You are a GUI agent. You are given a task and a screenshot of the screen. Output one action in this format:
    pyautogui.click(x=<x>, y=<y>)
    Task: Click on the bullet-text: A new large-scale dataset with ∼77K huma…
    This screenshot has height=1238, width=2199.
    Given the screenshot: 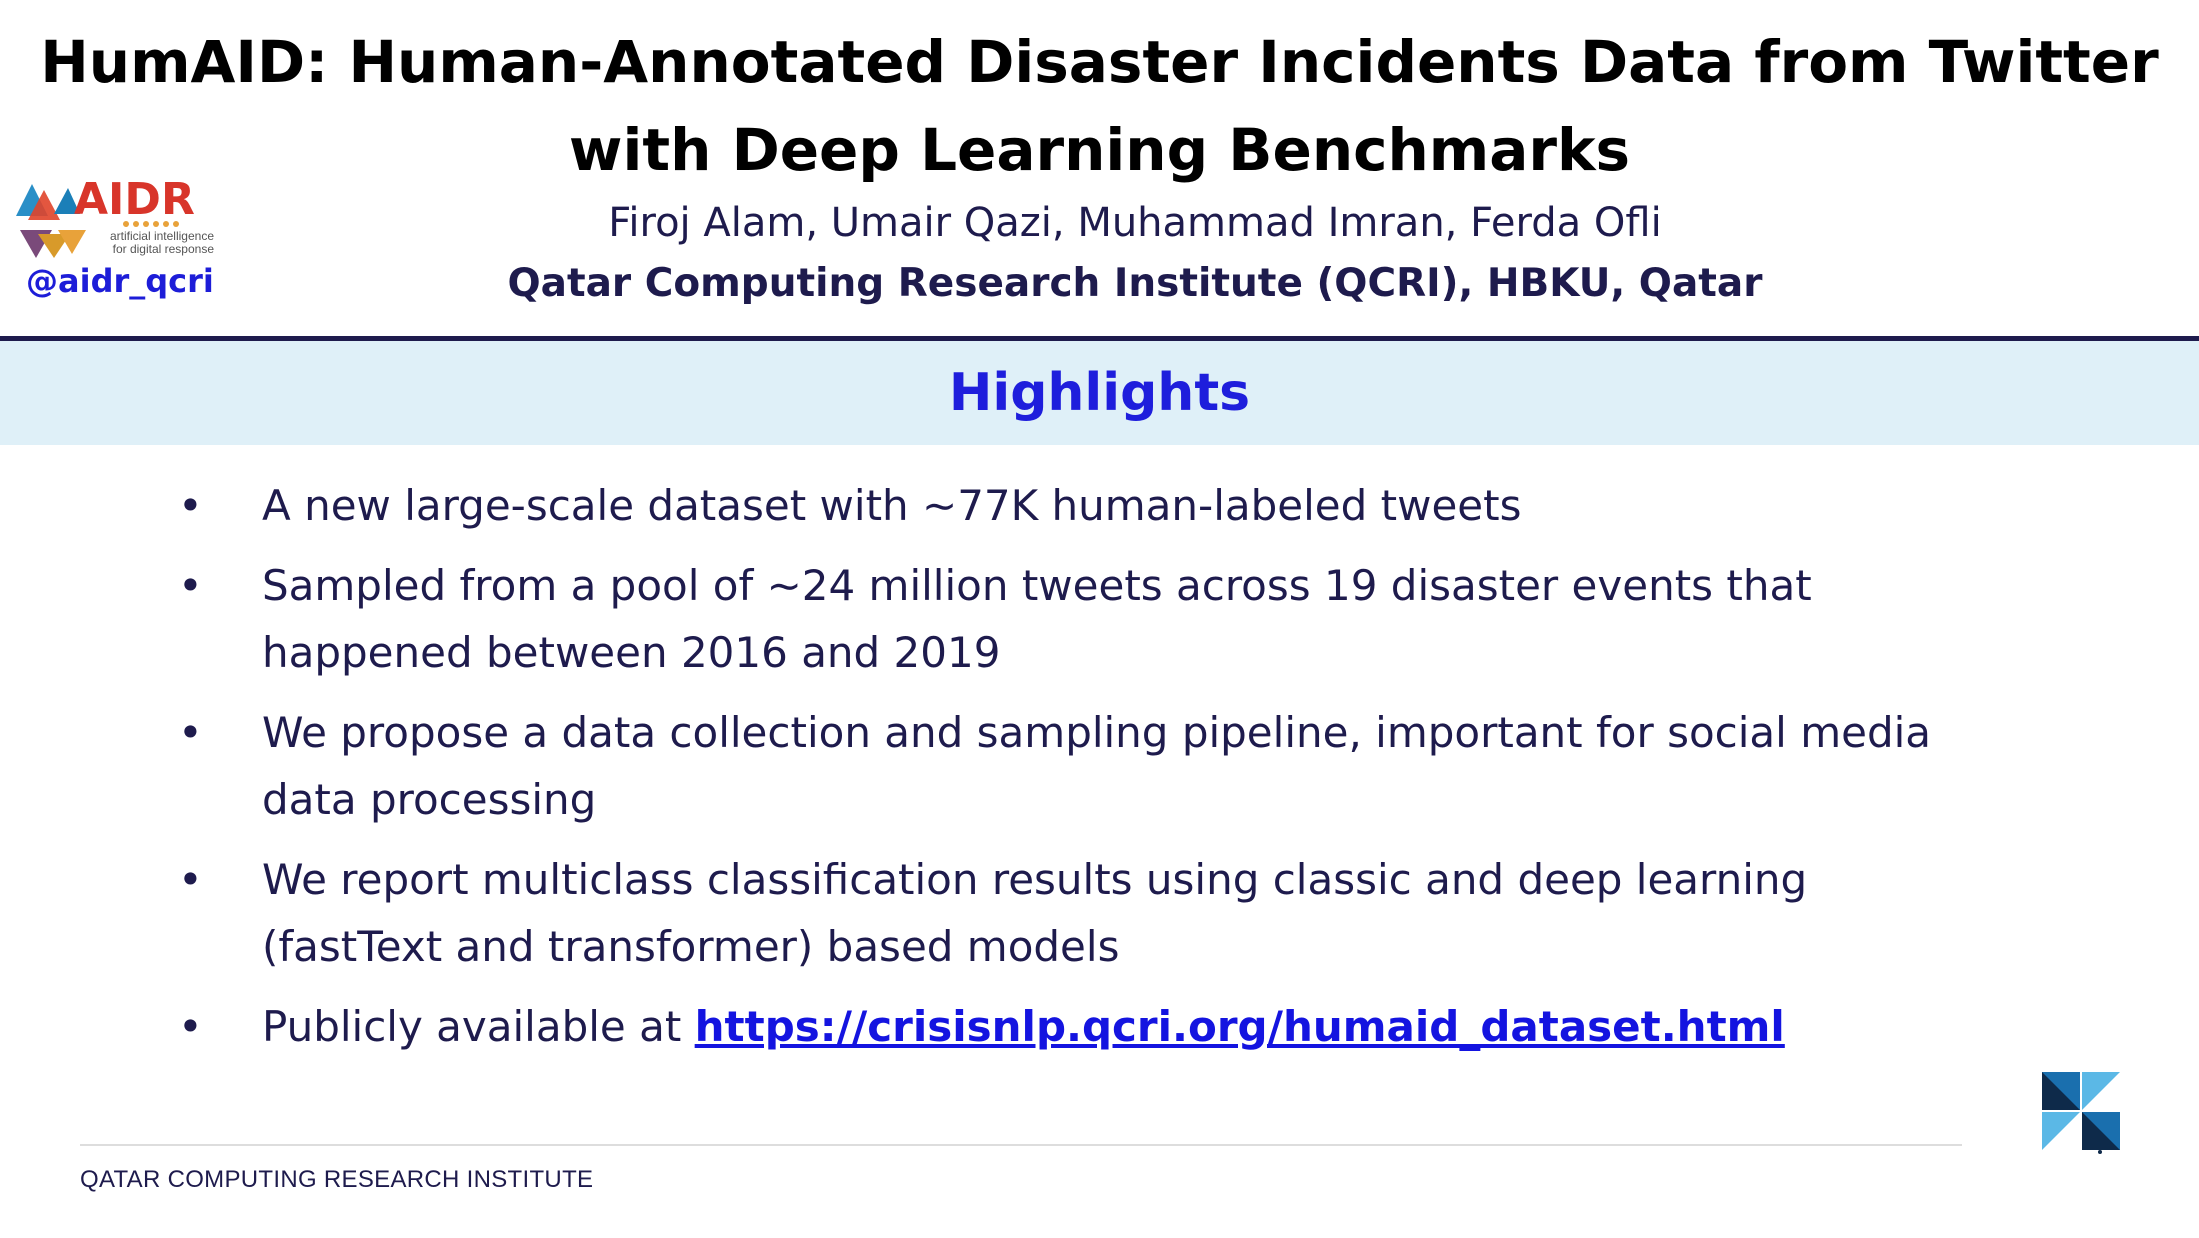 What is the action you would take?
    pyautogui.click(x=892, y=505)
    